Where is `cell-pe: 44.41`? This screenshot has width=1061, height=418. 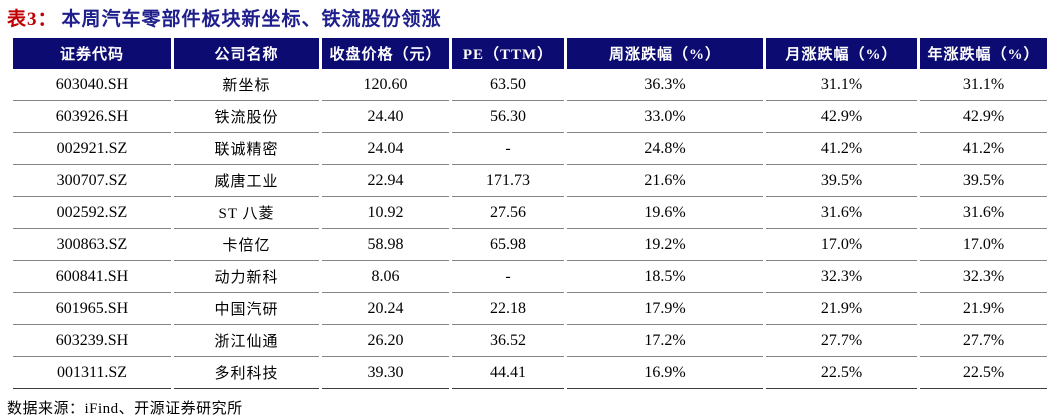
cell-pe: 44.41 is located at coordinates (508, 373).